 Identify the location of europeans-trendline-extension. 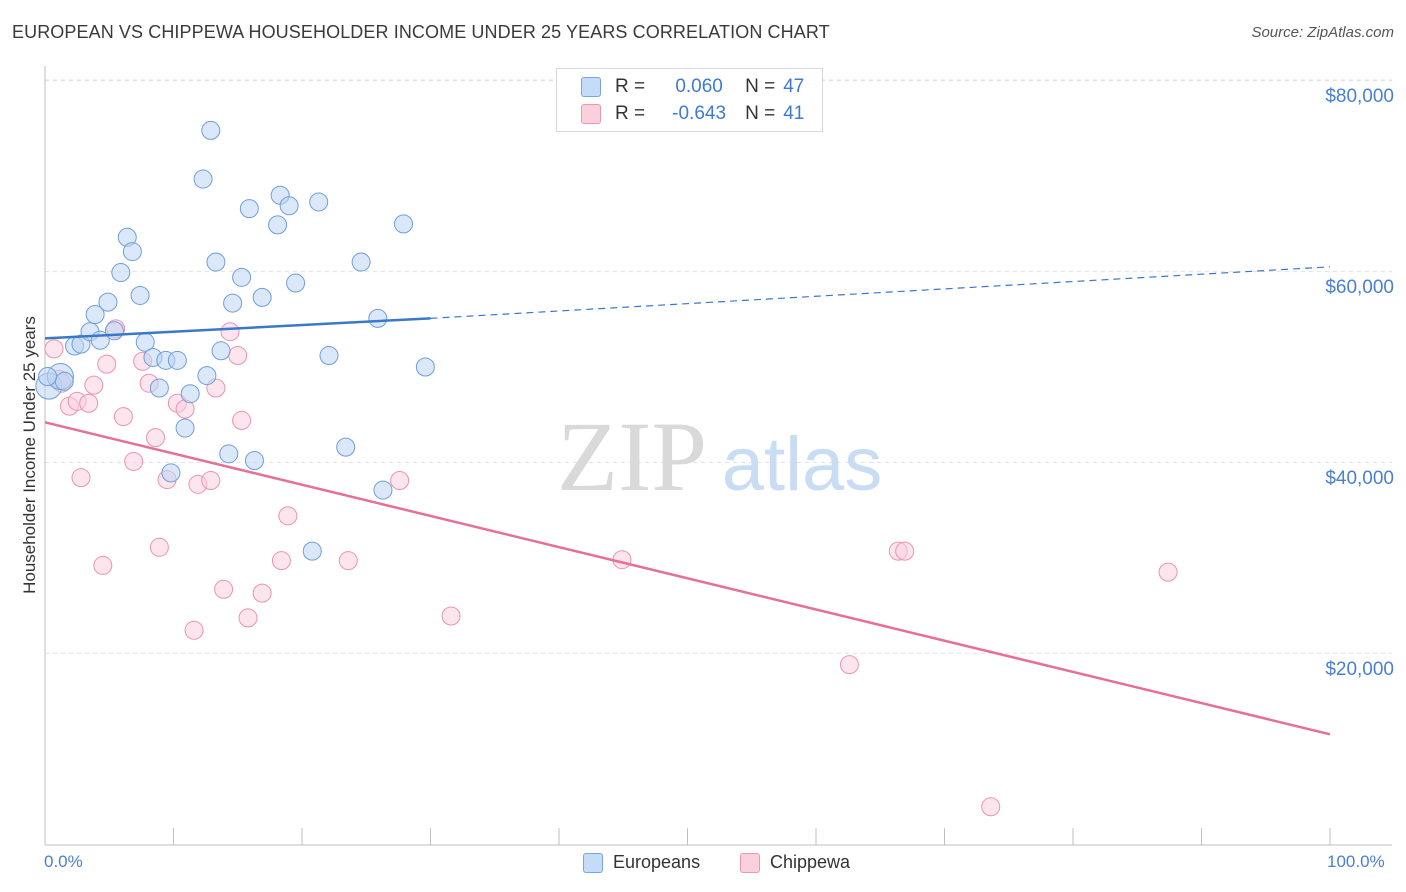
(880, 292).